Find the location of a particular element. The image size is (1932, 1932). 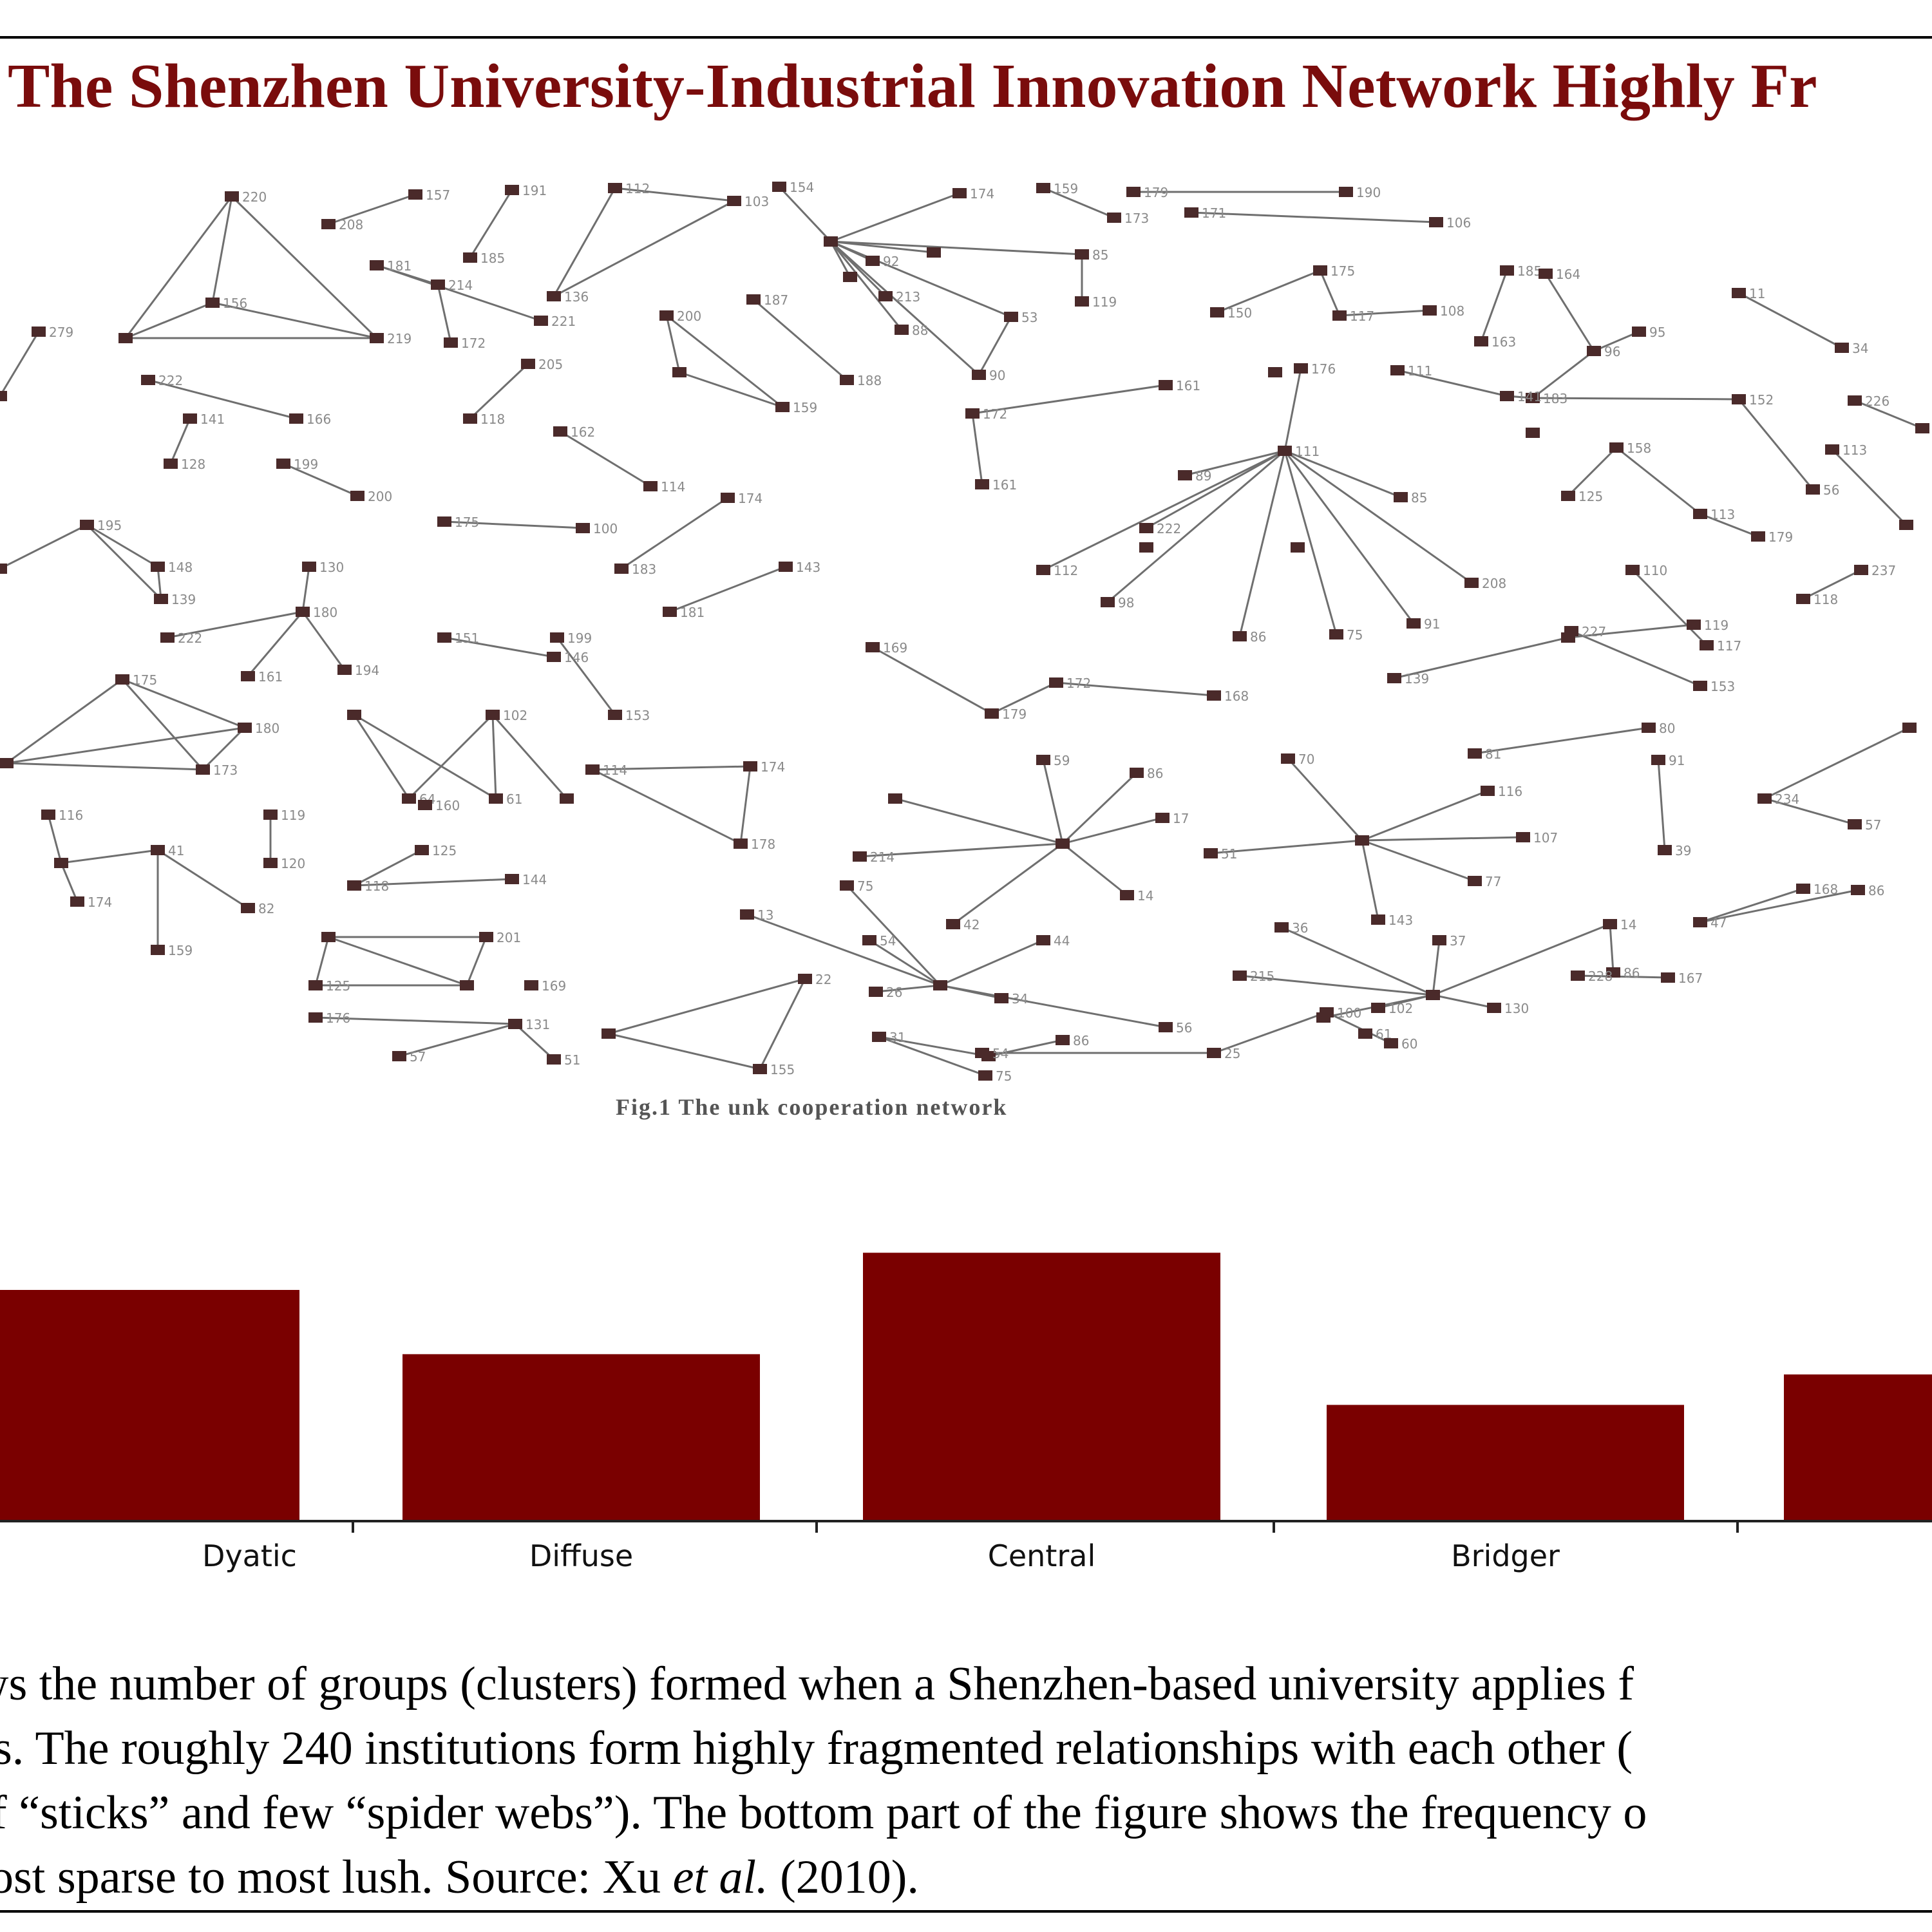

node-label: 161 is located at coordinates (270, 677).